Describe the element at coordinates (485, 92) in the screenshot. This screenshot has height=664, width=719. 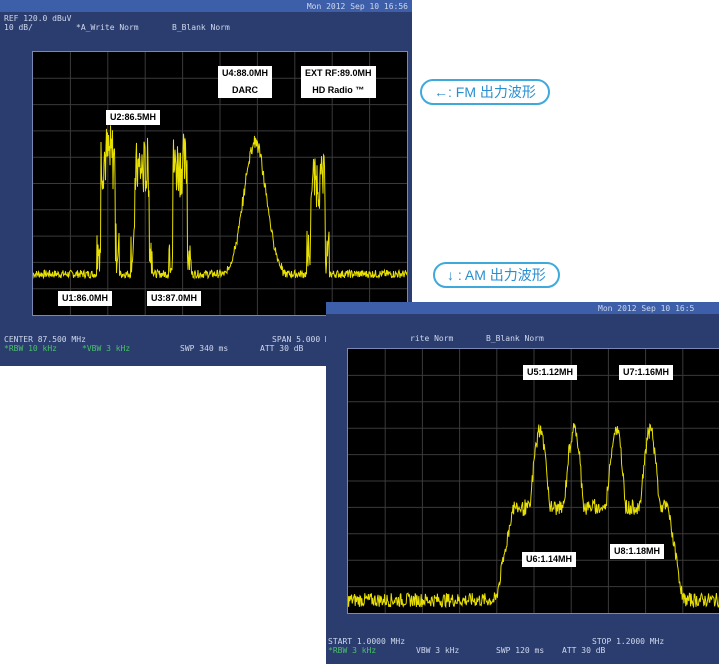
I see `fm-output-callout: ←: FM 出力波形` at that location.